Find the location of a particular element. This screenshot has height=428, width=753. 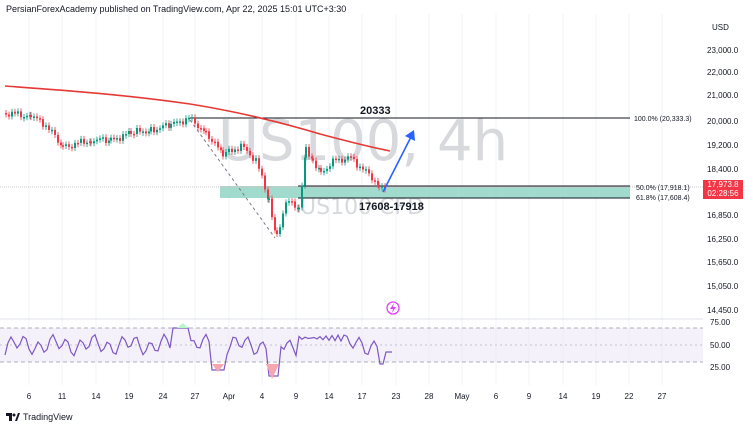

tradingview-logo: TradingView is located at coordinates (39, 417).